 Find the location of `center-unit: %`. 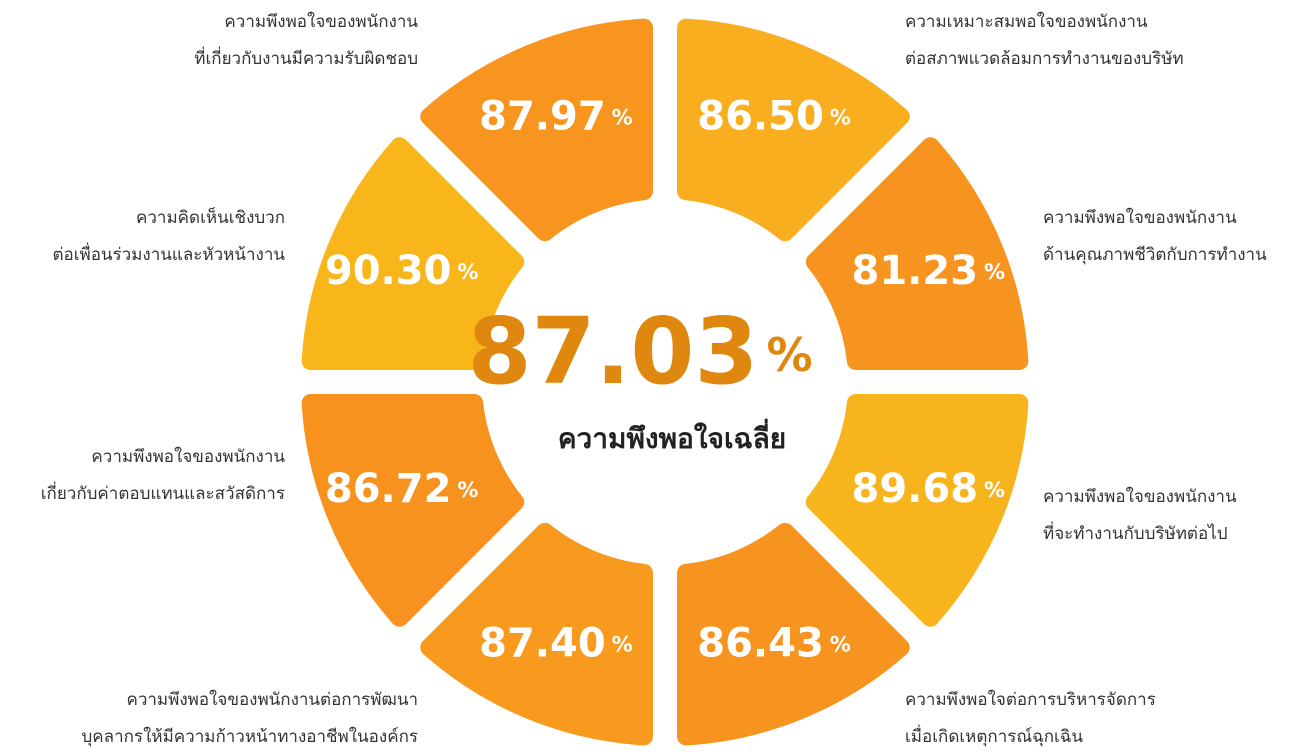

center-unit: % is located at coordinates (789, 355).